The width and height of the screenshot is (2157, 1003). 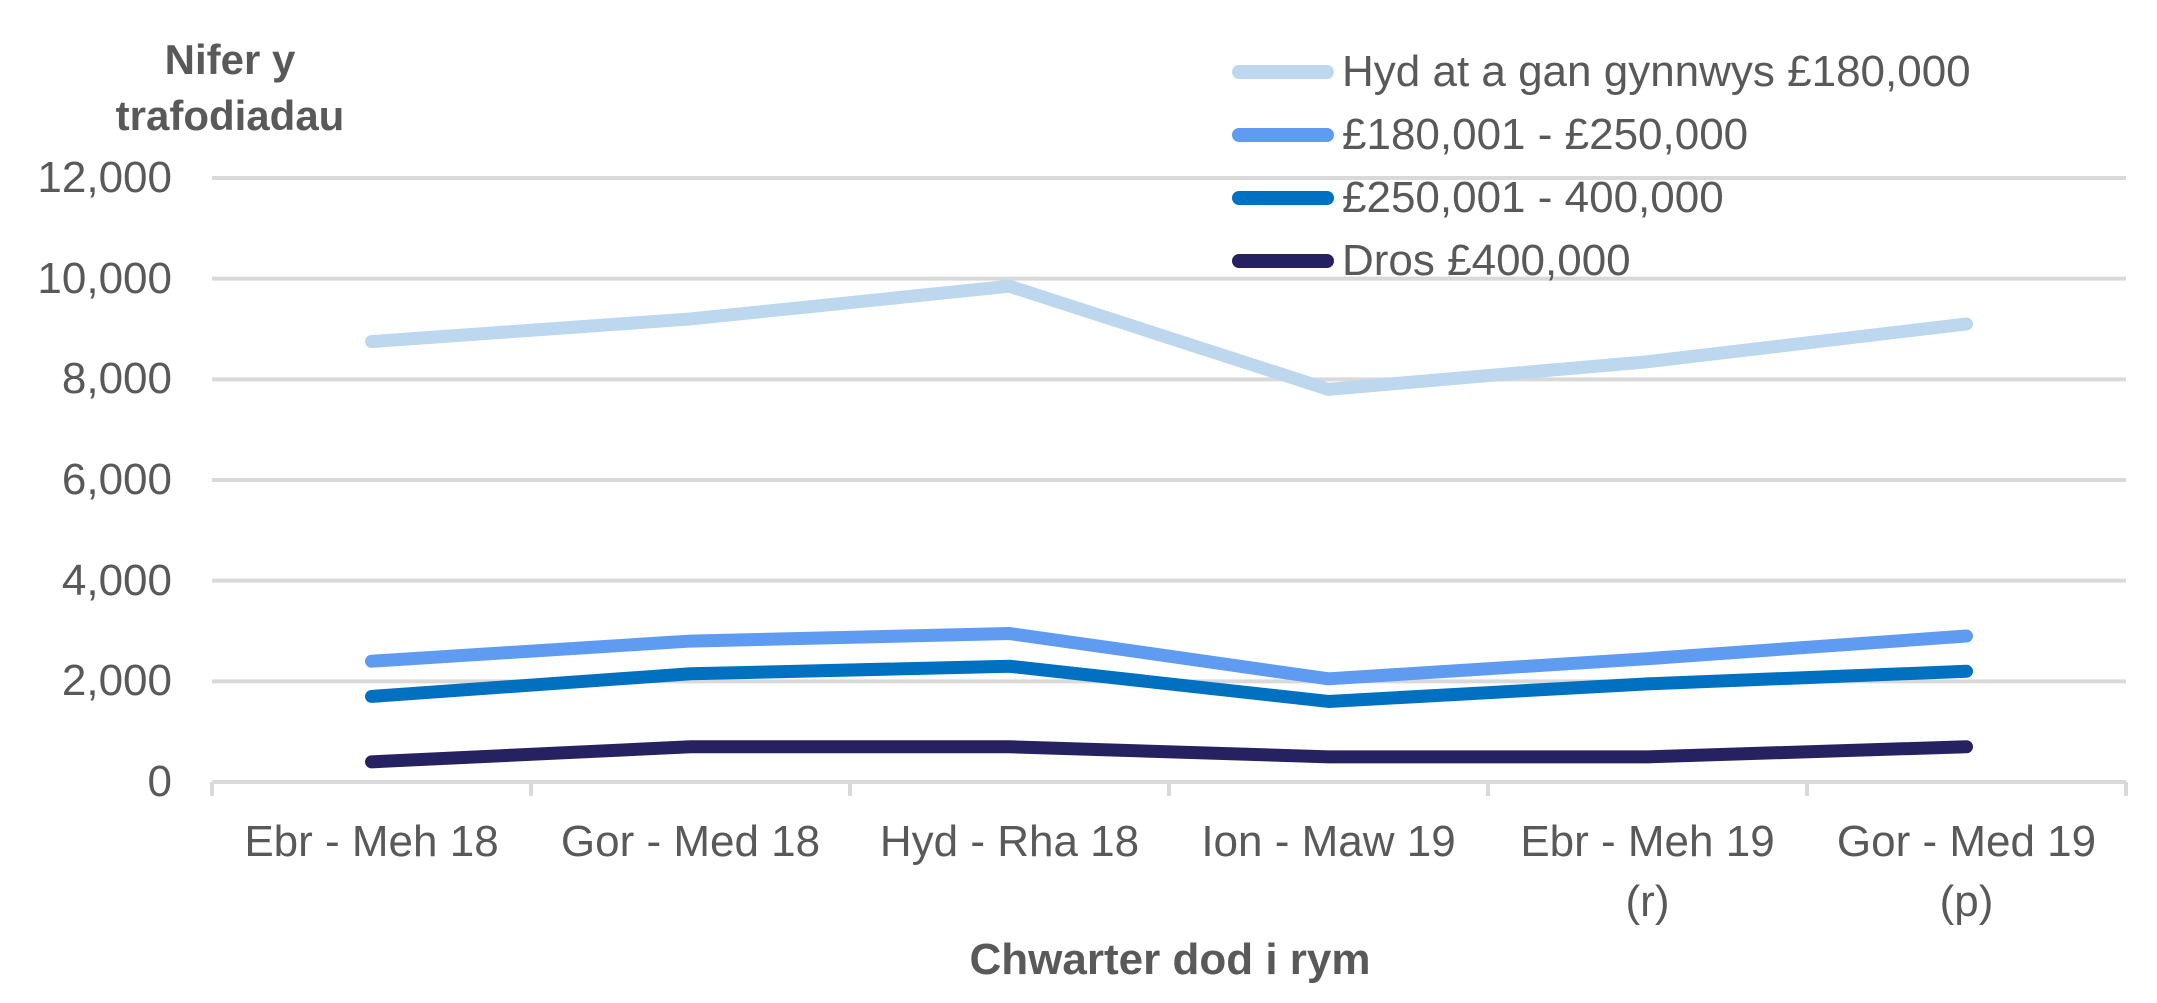 What do you see at coordinates (1328, 841) in the screenshot?
I see `x-tick-label: Ion - Maw 19` at bounding box center [1328, 841].